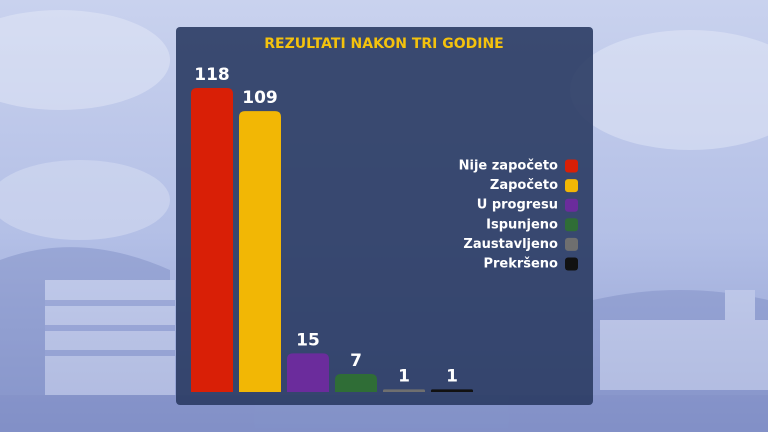  Describe the element at coordinates (260, 98) in the screenshot. I see `value-label: 109` at that location.